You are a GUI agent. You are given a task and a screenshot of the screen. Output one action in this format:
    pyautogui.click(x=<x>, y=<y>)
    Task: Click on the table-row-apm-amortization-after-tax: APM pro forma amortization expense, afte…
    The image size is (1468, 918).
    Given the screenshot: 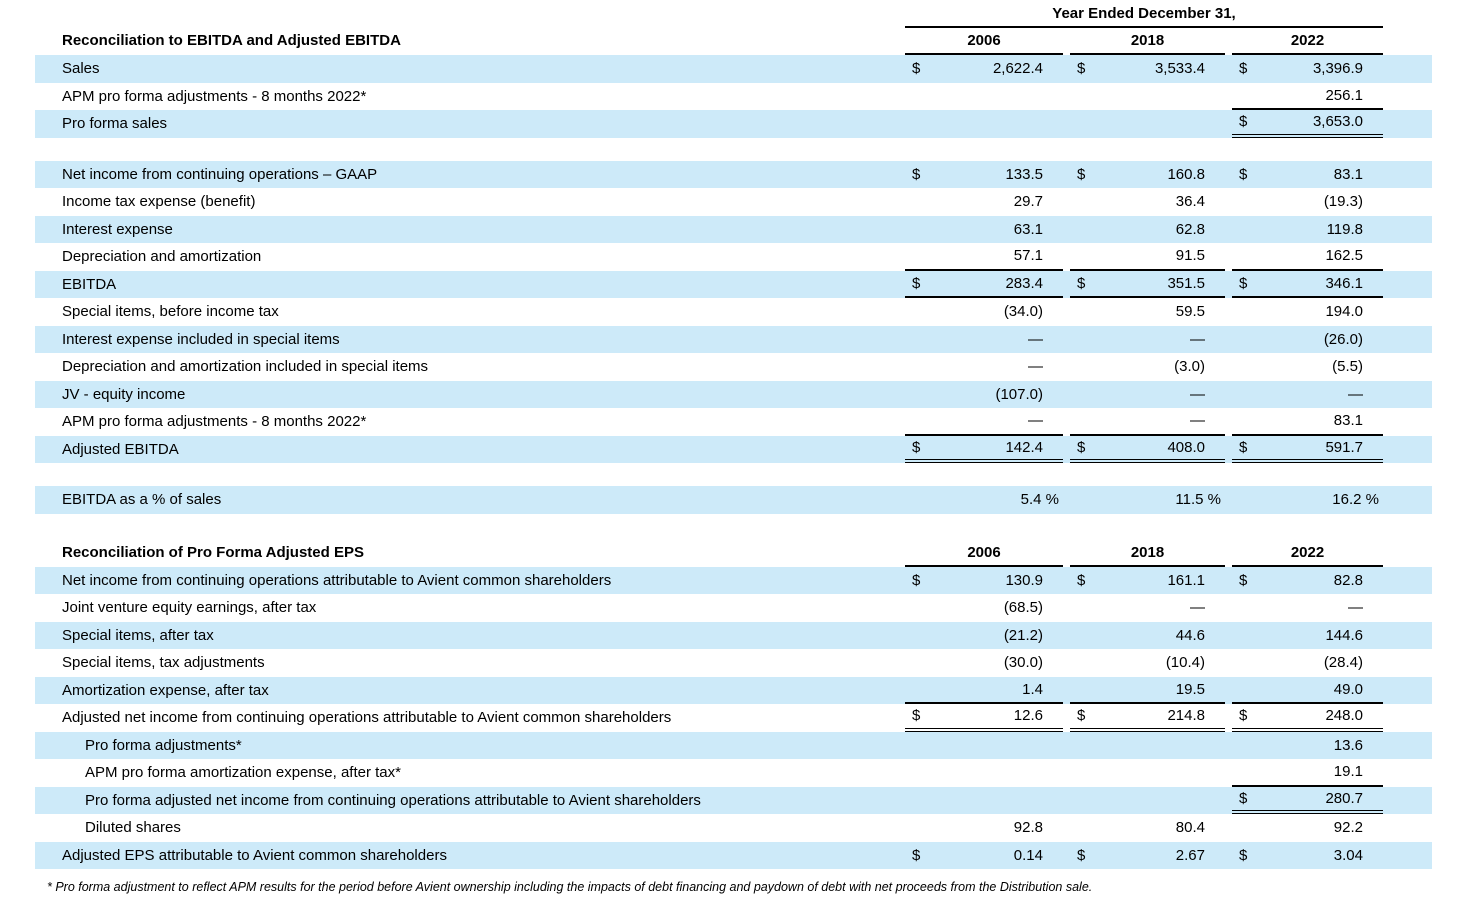 What is the action you would take?
    pyautogui.click(x=733, y=773)
    